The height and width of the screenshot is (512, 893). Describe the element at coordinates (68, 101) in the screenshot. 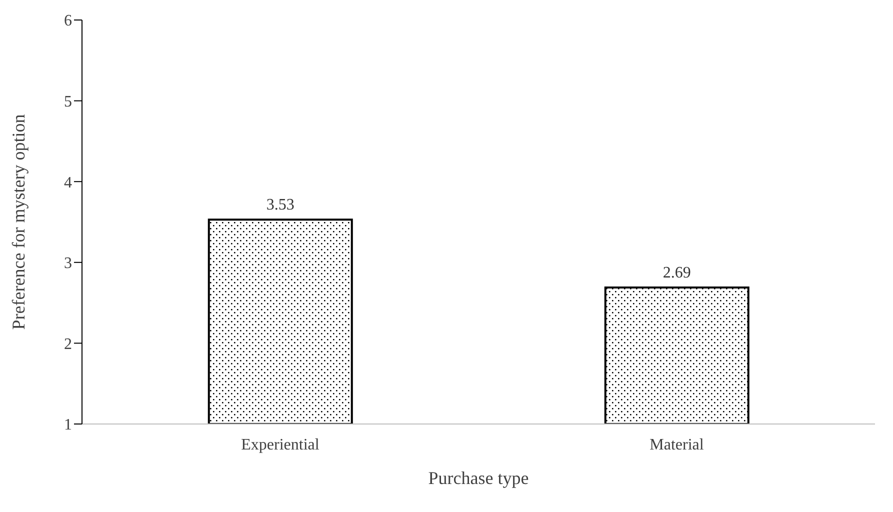

I see `y-tick-label: 5` at that location.